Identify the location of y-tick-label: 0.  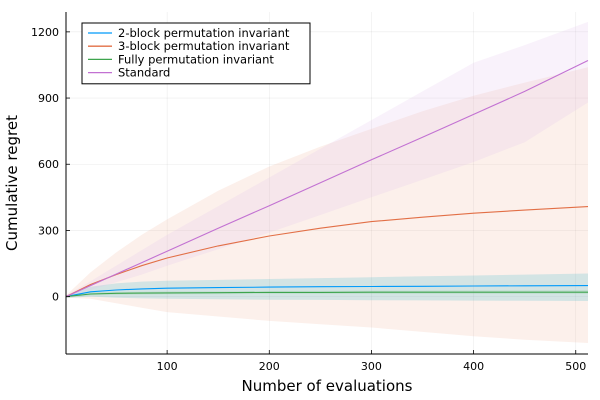
(55, 297).